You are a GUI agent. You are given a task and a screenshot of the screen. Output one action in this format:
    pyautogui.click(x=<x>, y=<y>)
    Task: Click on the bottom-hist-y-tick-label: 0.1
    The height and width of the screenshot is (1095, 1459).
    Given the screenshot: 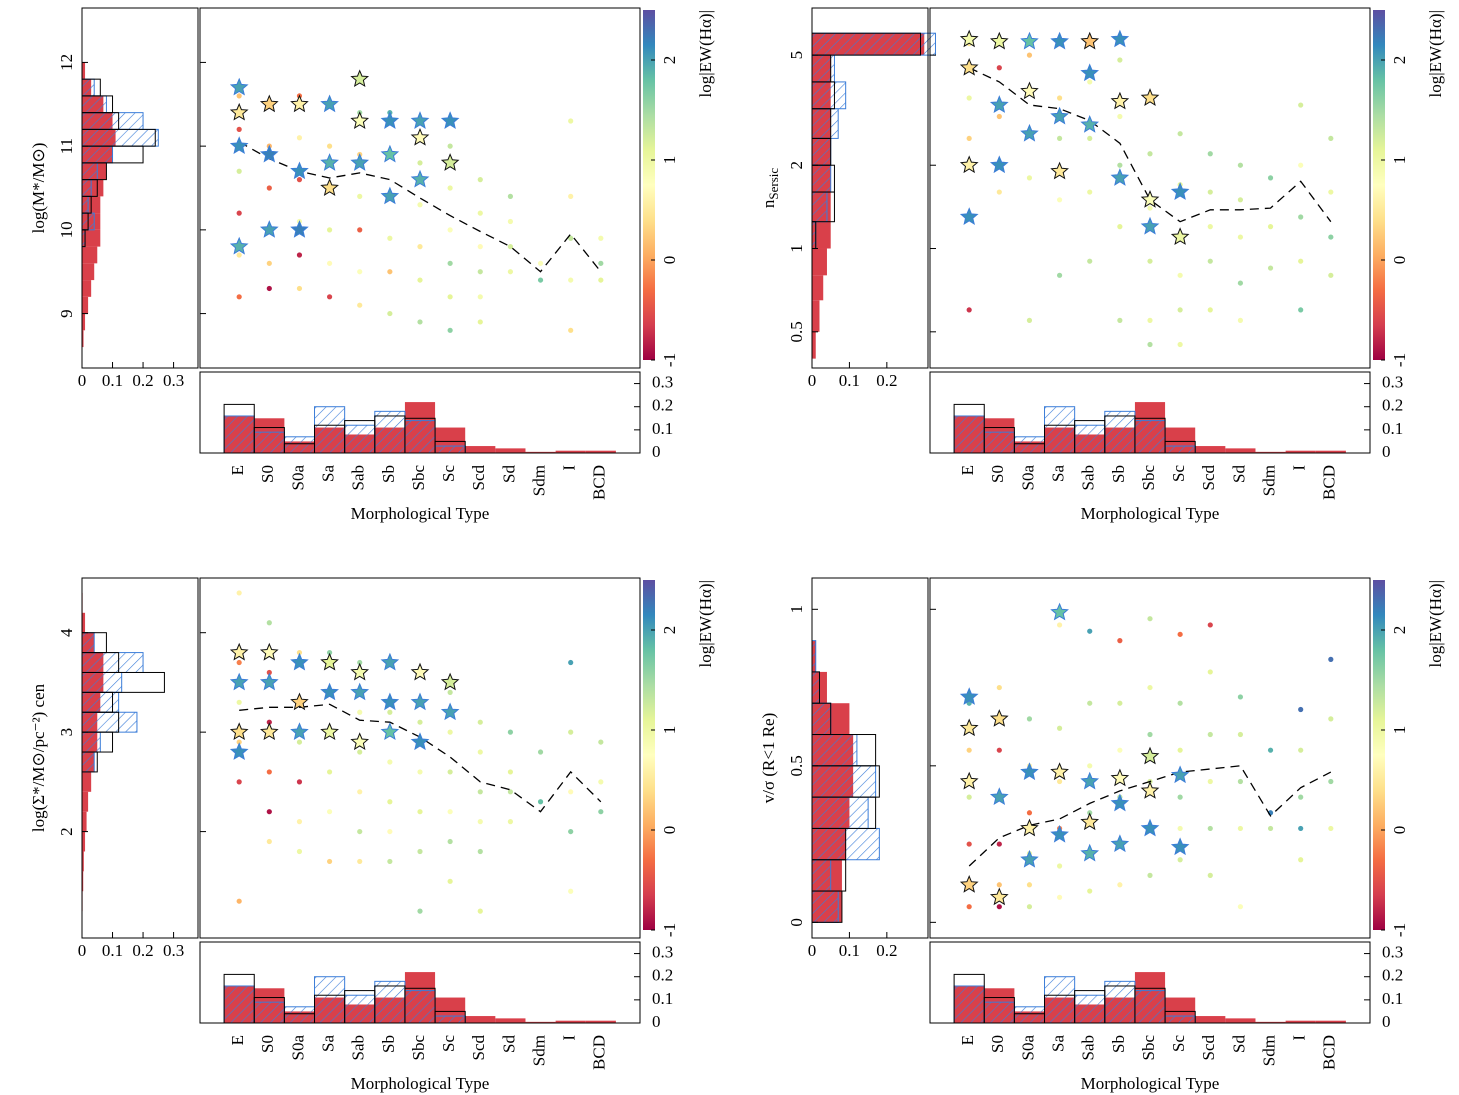 What is the action you would take?
    pyautogui.click(x=662, y=428)
    